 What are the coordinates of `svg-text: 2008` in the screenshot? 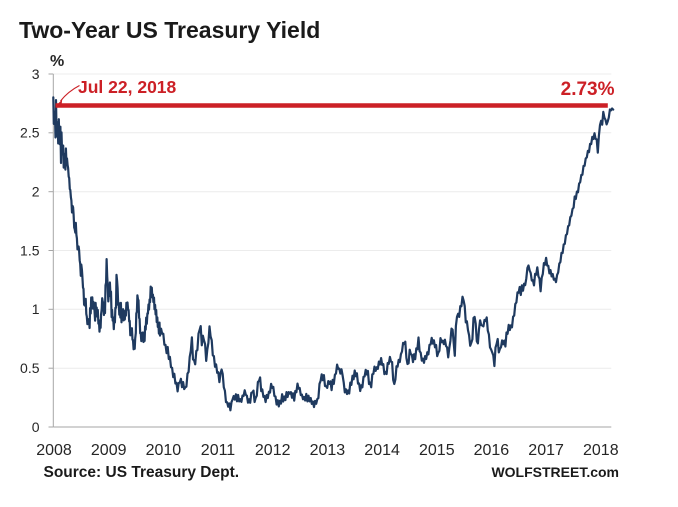 It's located at (54, 450).